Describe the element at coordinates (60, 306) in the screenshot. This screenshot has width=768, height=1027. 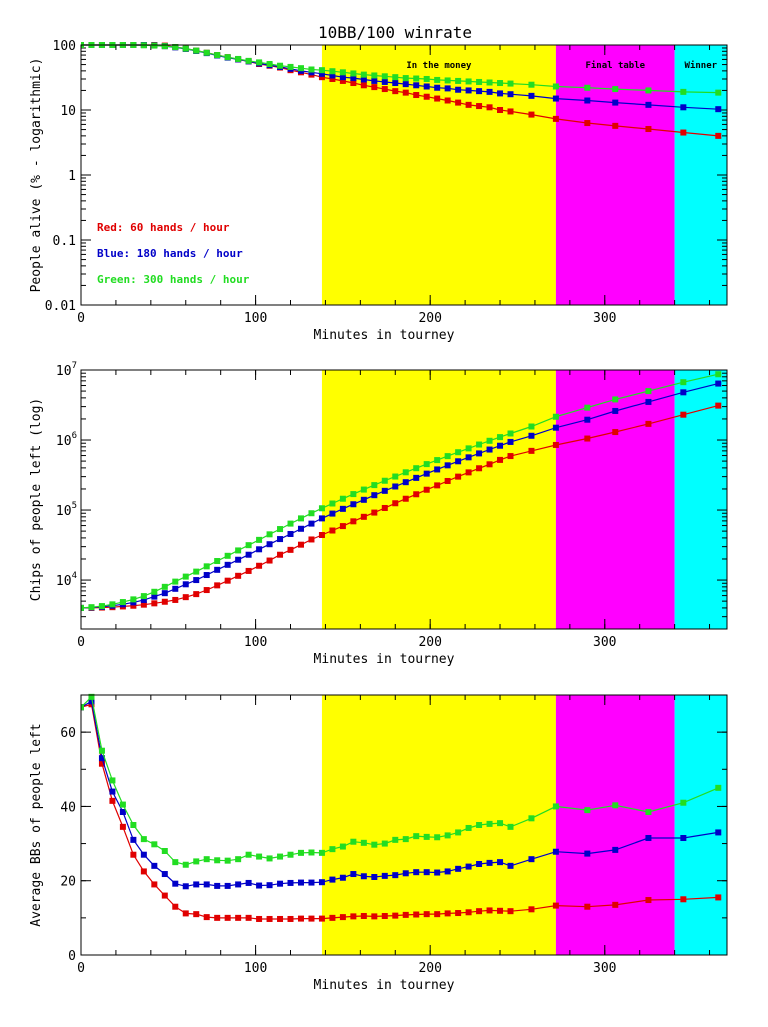
I see `y-tick-label: 0.01` at that location.